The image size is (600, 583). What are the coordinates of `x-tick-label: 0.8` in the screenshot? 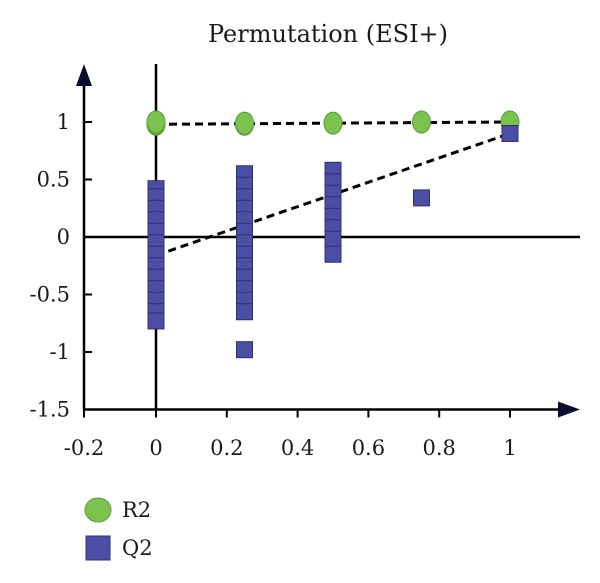 It's located at (438, 448).